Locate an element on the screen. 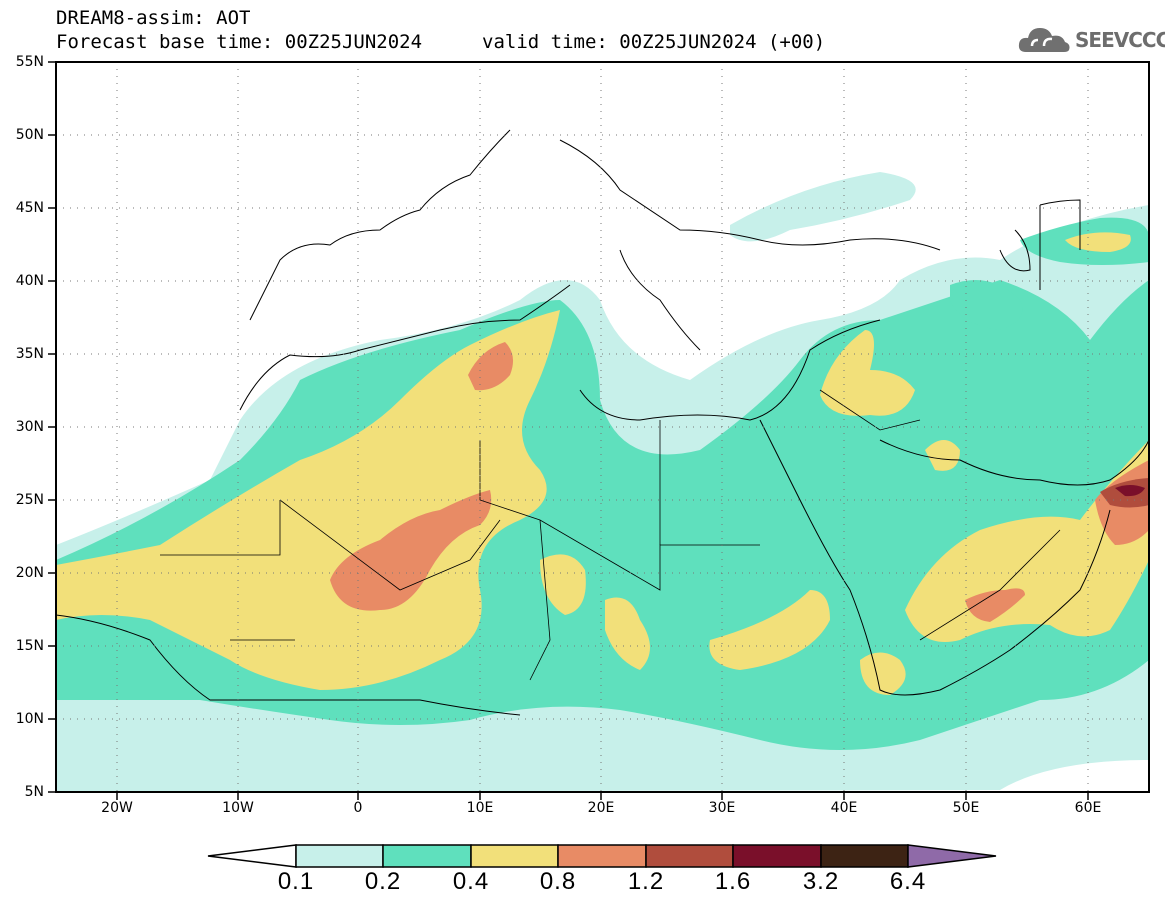 The width and height of the screenshot is (1165, 905). lat-label: 5N is located at coordinates (34, 792).